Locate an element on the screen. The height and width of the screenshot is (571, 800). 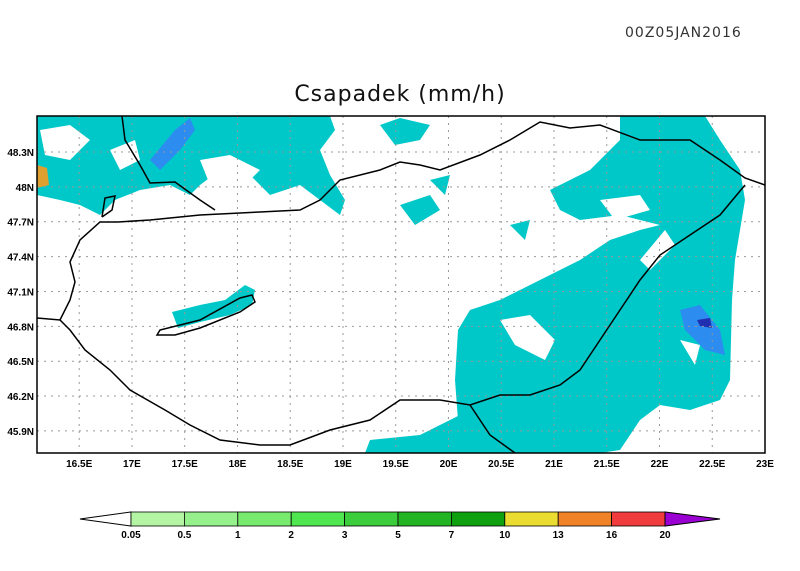
lat-tick-label: 47.7N is located at coordinates (20, 223).